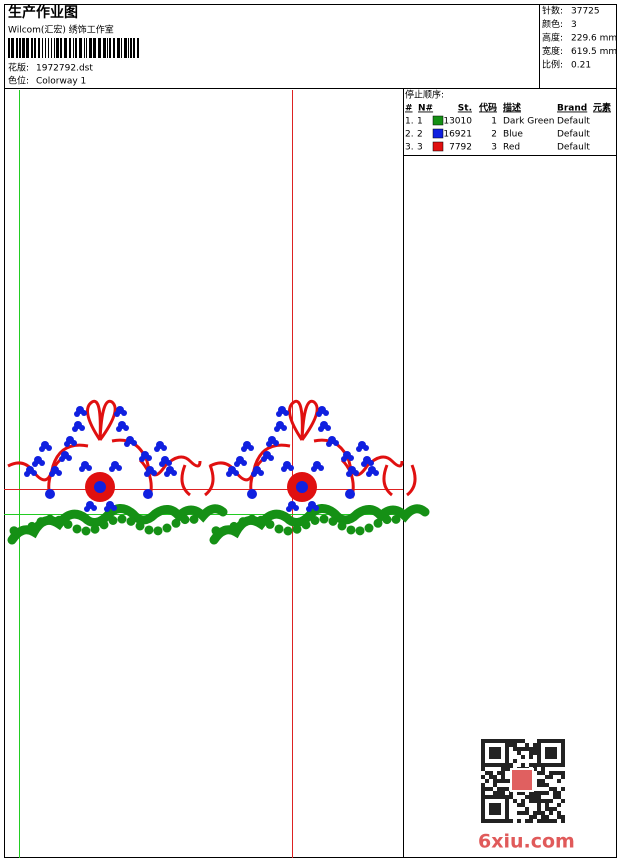  Describe the element at coordinates (18, 68) in the screenshot. I see `design-label: 花版:` at that location.